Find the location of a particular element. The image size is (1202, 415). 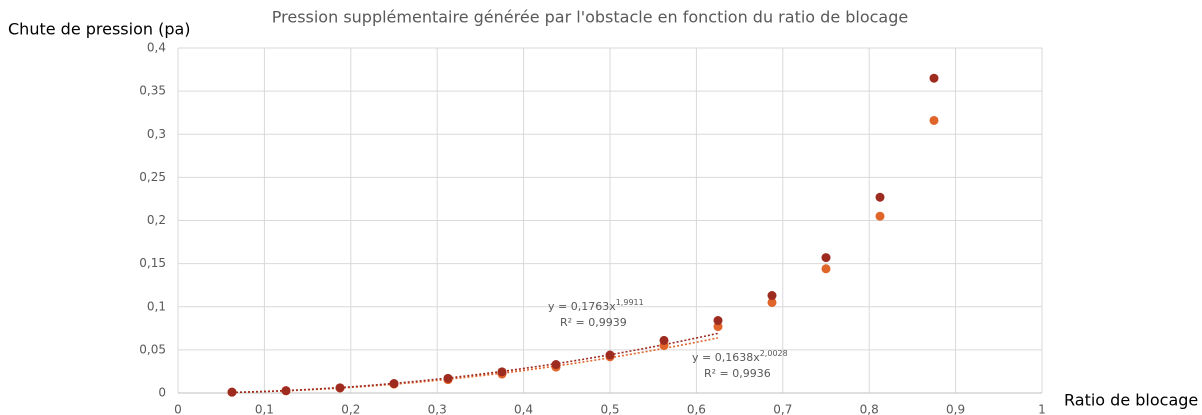

trendline-equation: y = 0,1638x2,0028 is located at coordinates (740, 357).